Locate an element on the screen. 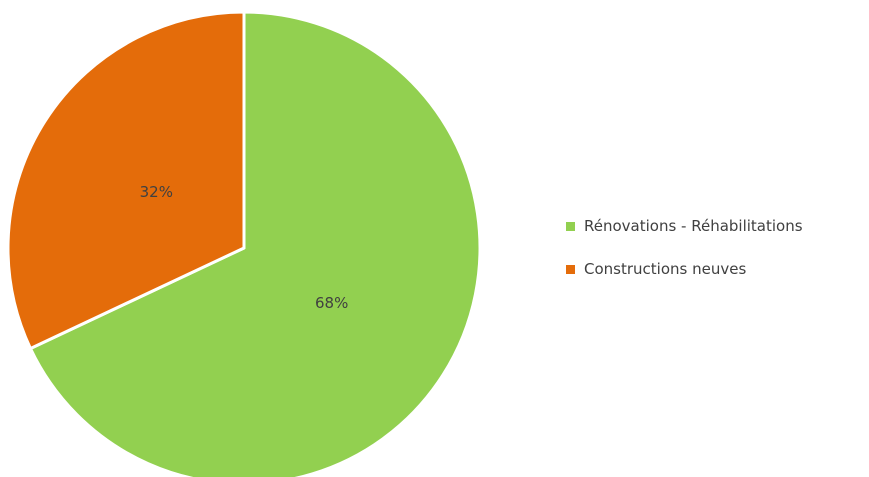  legend-swatch-renovations is located at coordinates (570, 226).